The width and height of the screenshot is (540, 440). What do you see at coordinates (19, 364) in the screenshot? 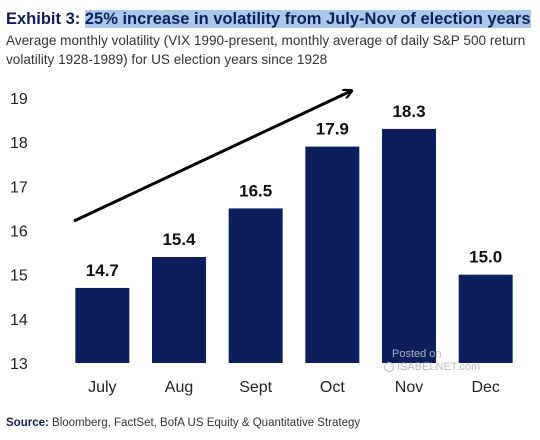
I see `y-tick-label: 13` at bounding box center [19, 364].